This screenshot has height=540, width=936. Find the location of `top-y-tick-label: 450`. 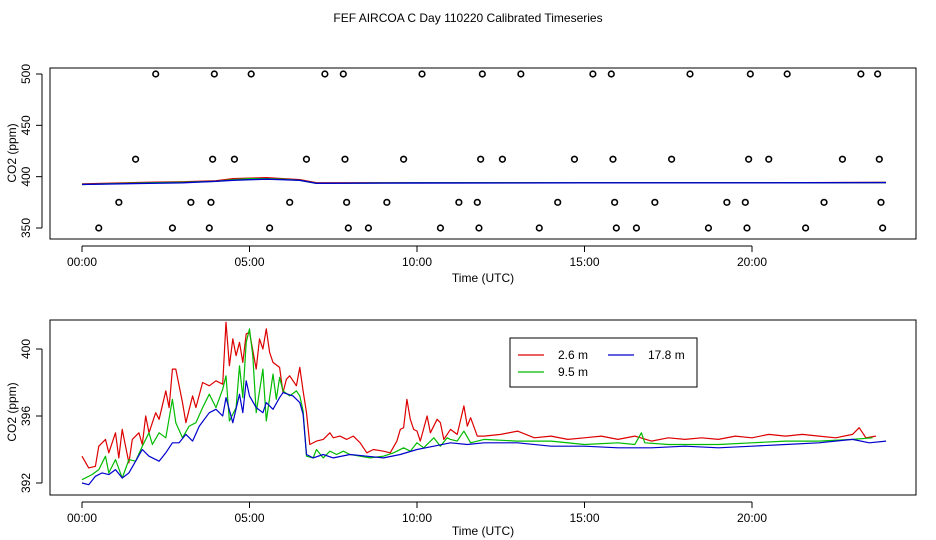

top-y-tick-label: 450 is located at coordinates (26, 125).